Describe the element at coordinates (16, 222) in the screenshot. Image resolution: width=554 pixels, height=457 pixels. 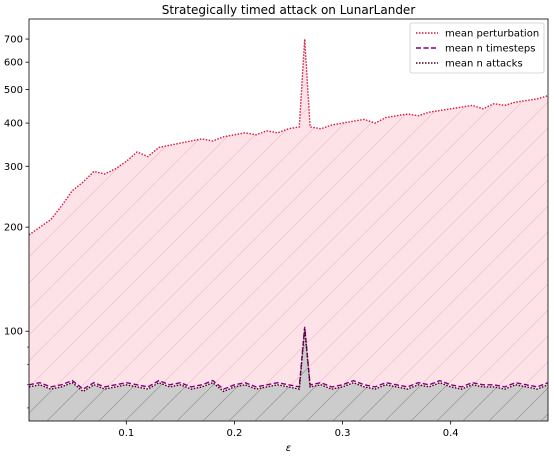
I see `y-axis: 100 200 300 400 500 600 700` at that location.